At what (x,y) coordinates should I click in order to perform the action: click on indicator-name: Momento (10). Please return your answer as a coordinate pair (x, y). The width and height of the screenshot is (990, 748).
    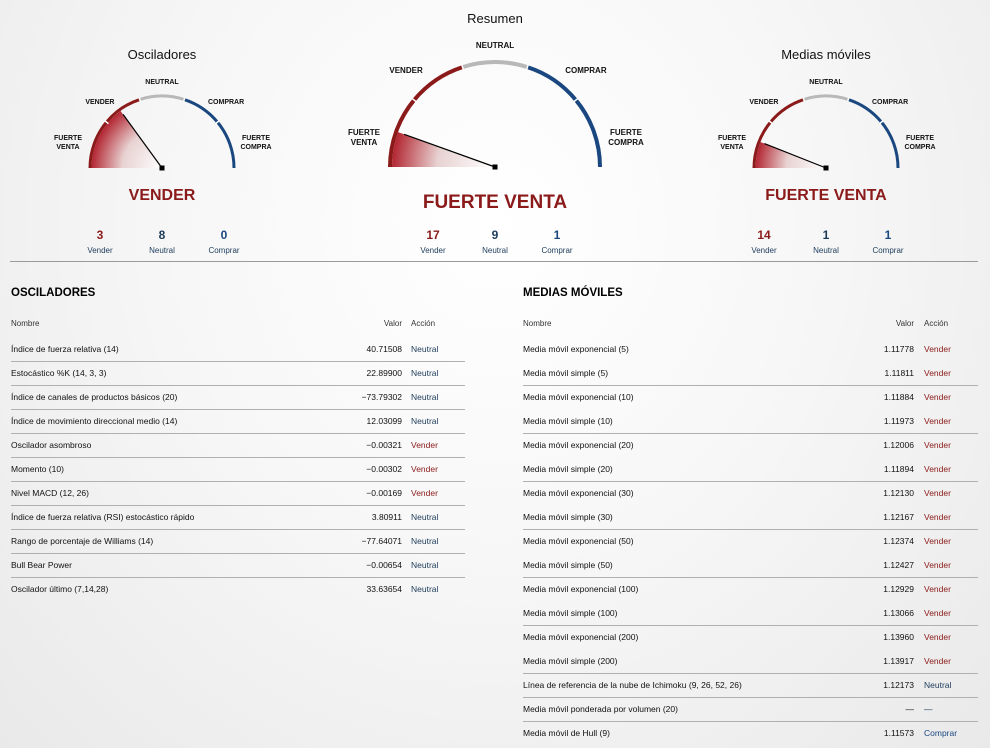
    Looking at the image, I should click on (37, 469).